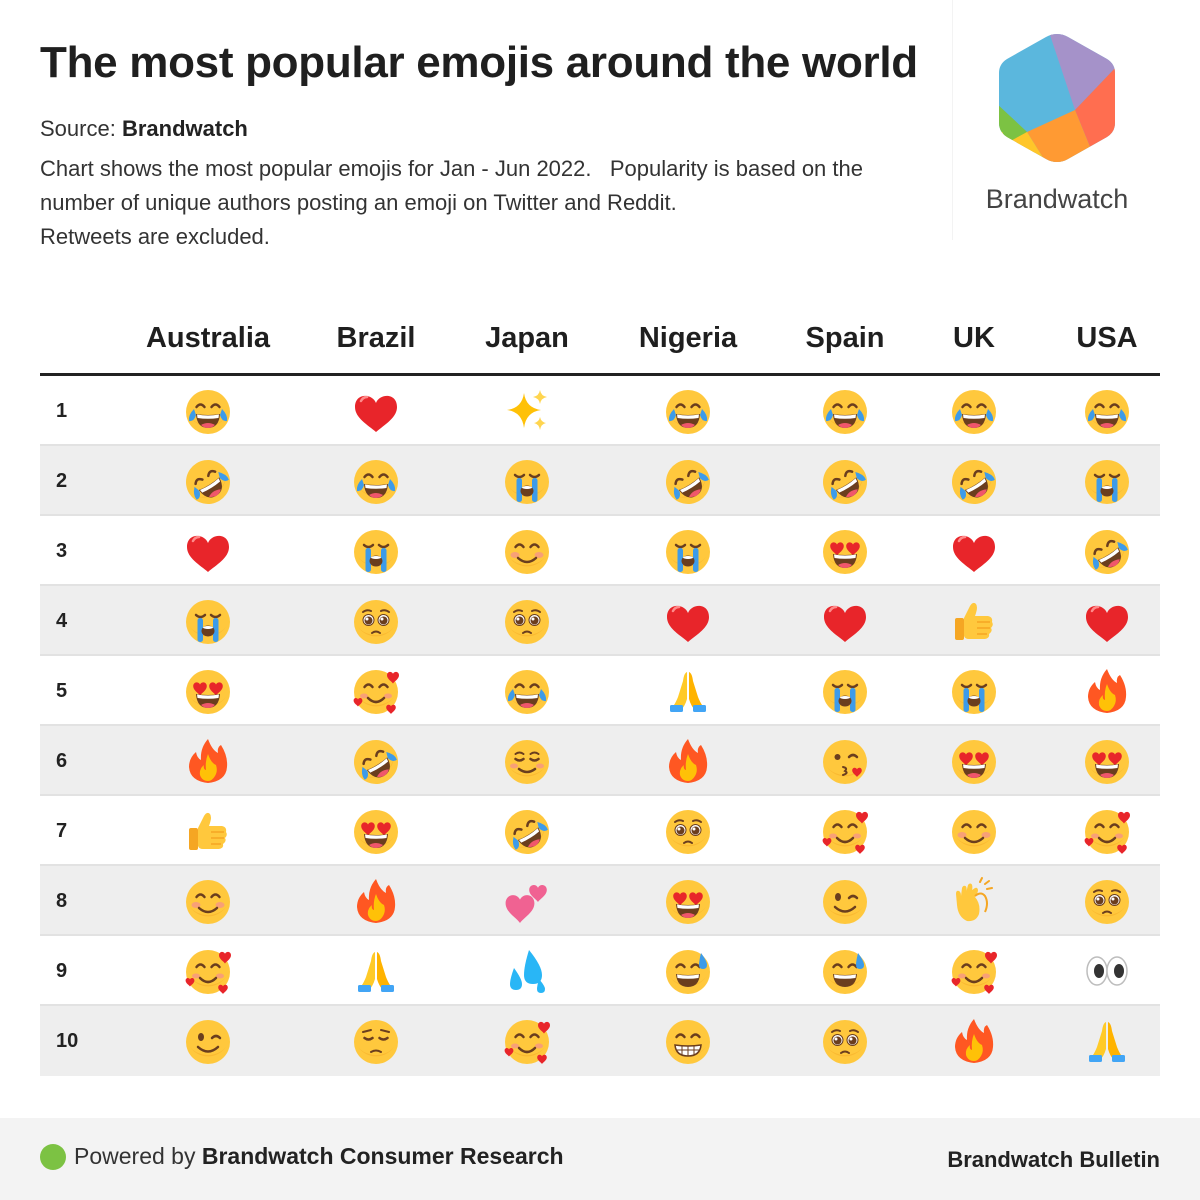  I want to click on source-label: Source:, so click(78, 128).